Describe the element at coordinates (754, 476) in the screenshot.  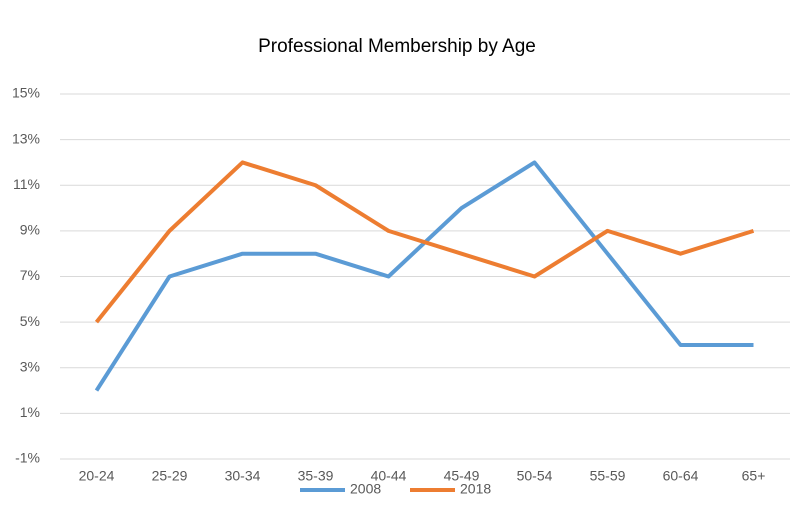
I see `x-tick-label: 65+` at that location.